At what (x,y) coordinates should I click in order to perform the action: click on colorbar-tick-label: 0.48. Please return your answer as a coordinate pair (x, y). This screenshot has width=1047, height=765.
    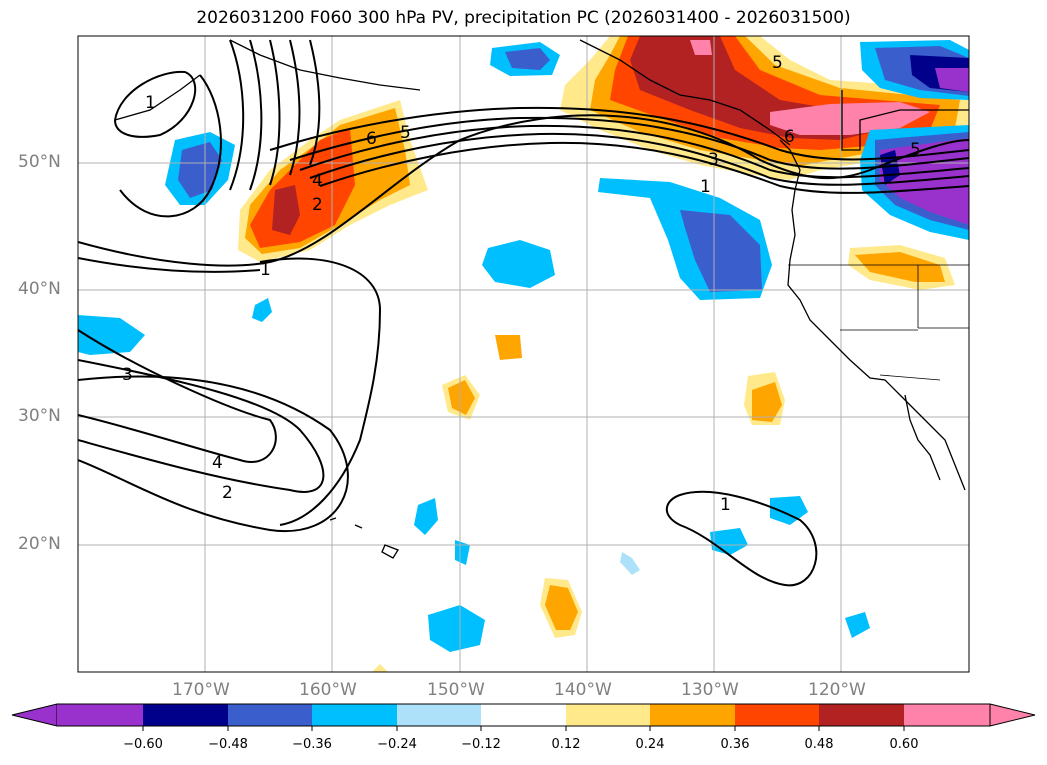
    Looking at the image, I should click on (819, 744).